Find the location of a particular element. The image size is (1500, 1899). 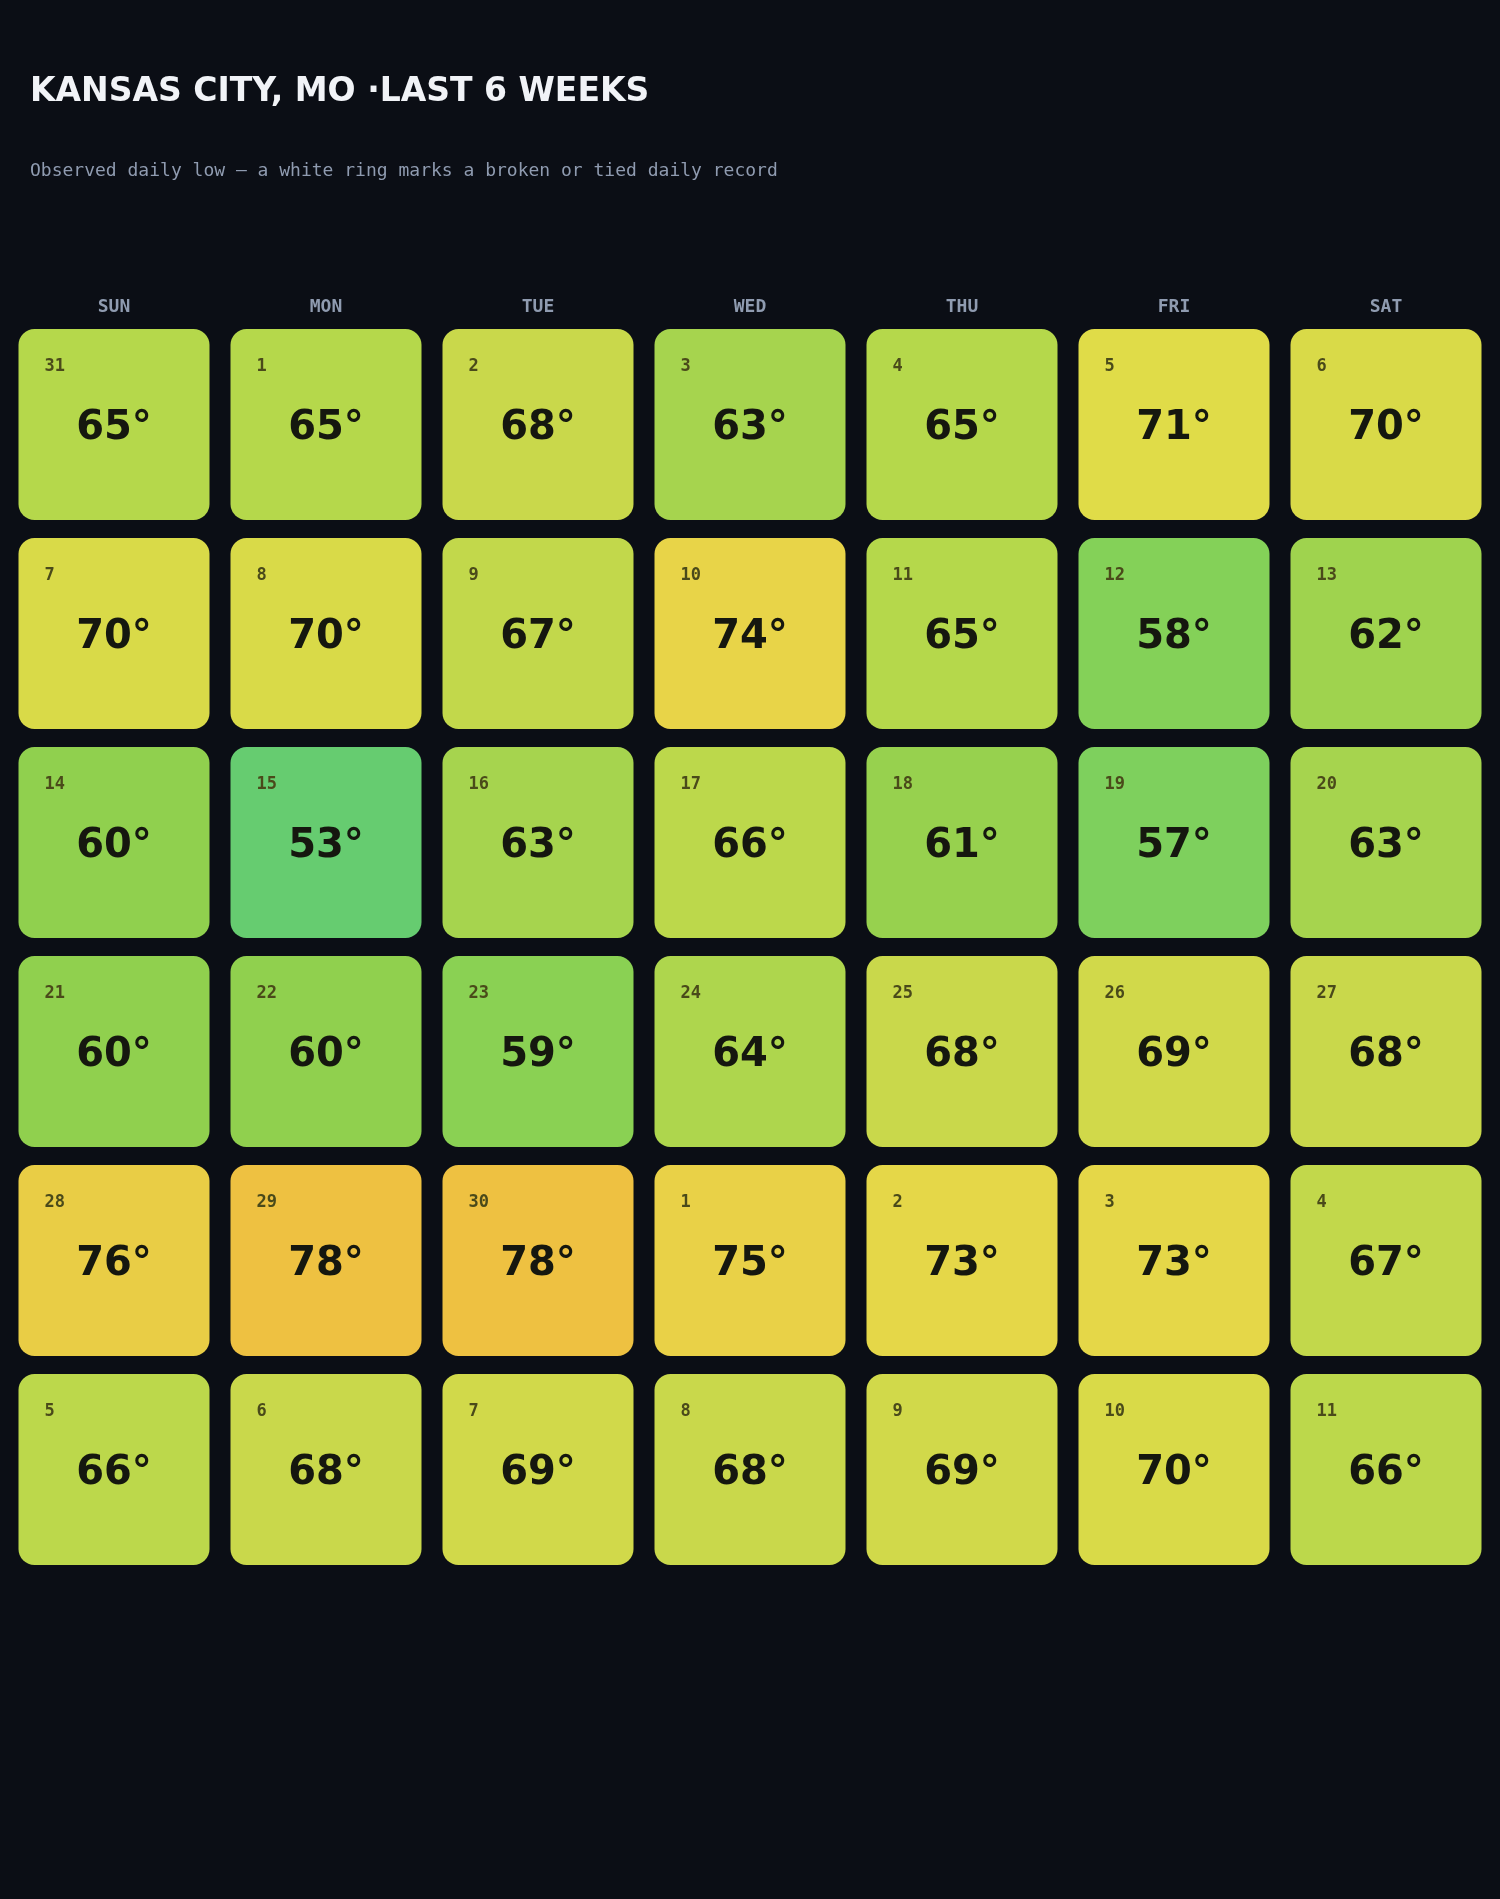

annotation: 31 is located at coordinates (54, 365).